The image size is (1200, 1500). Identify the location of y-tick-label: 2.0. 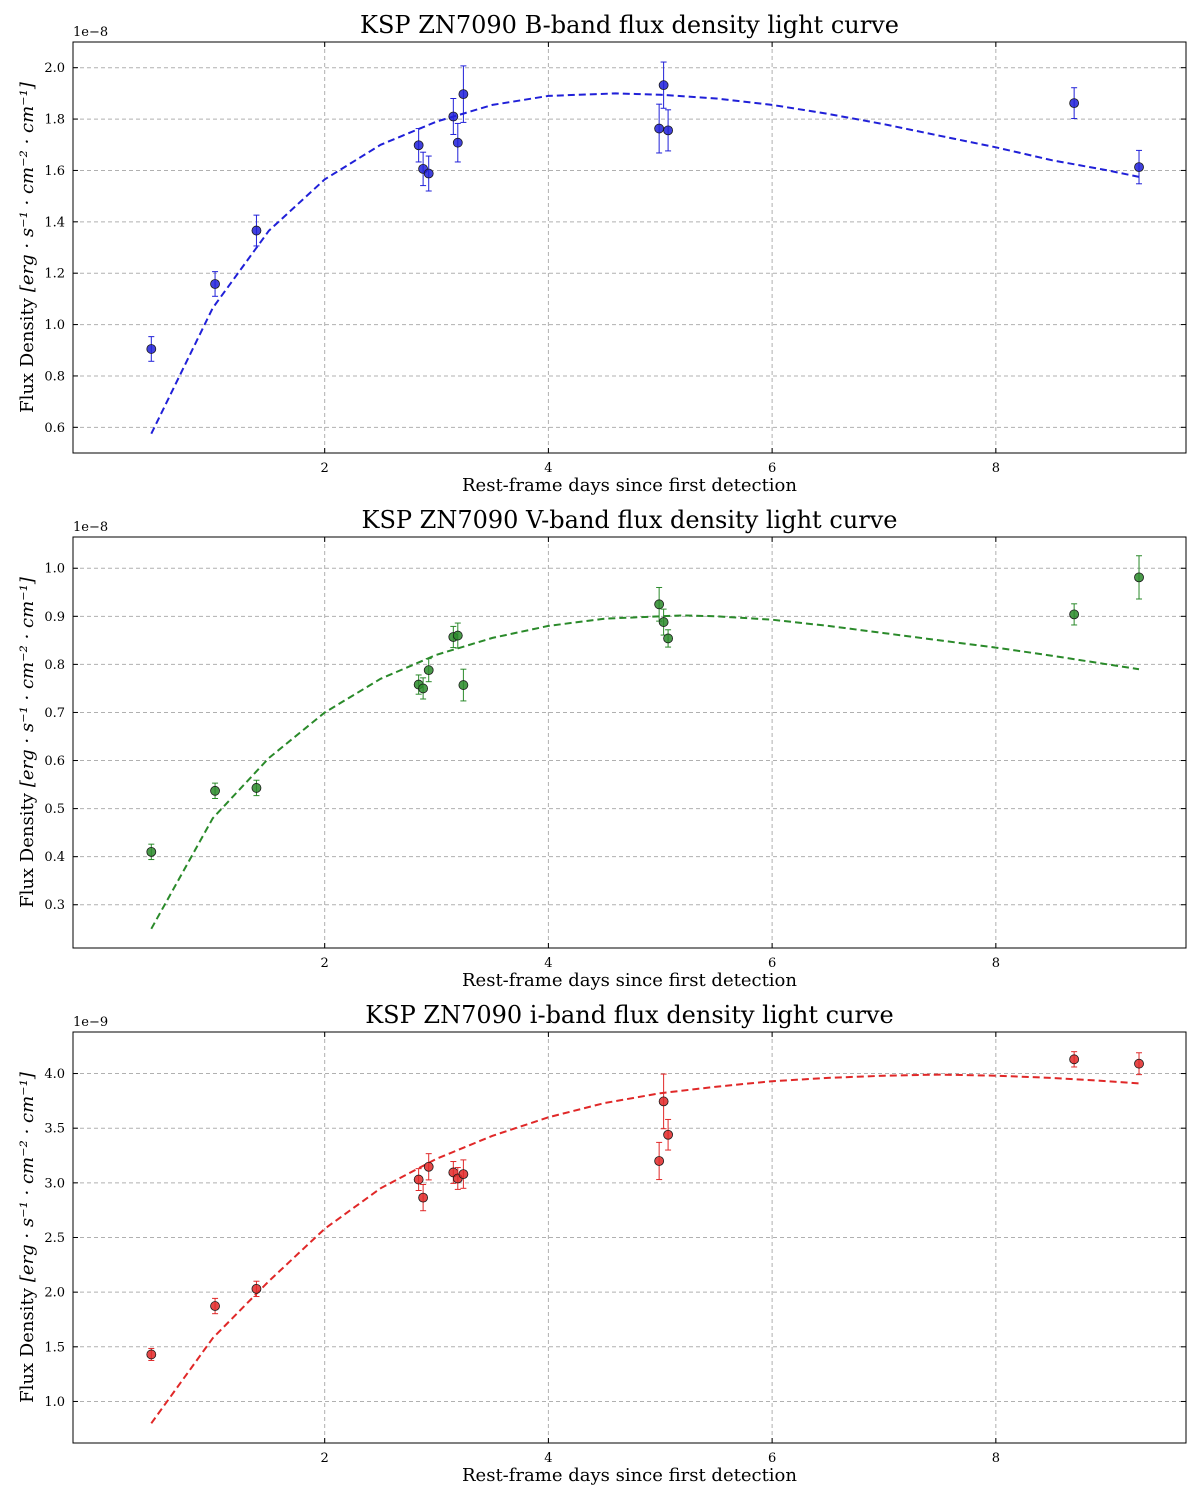
(54, 68).